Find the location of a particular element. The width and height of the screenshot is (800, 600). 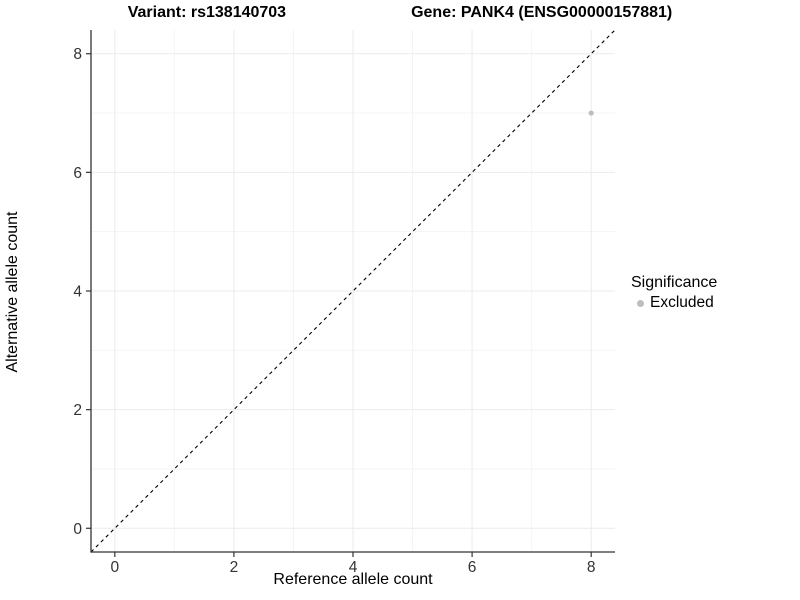

data-point is located at coordinates (591, 113).